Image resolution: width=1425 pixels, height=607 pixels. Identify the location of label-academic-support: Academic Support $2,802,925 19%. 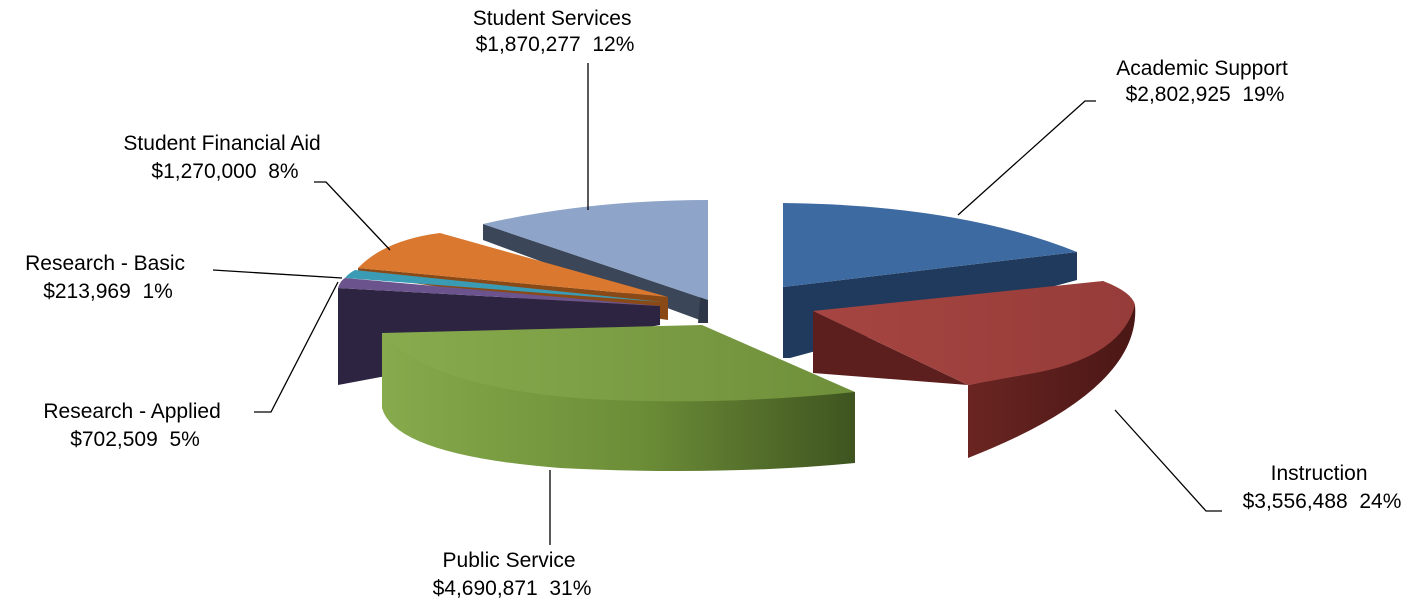
(1204, 81).